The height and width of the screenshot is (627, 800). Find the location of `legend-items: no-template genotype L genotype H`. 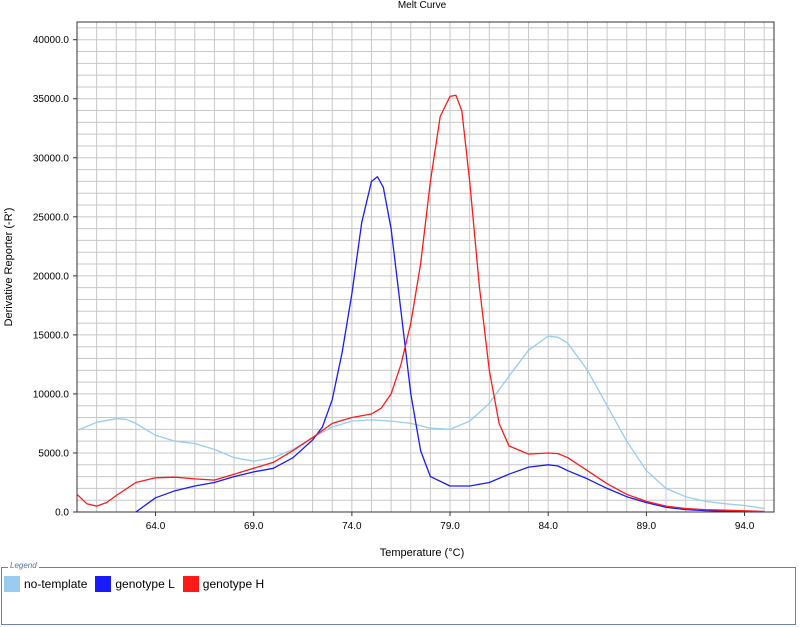

legend-items: no-template genotype L genotype H is located at coordinates (138, 584).